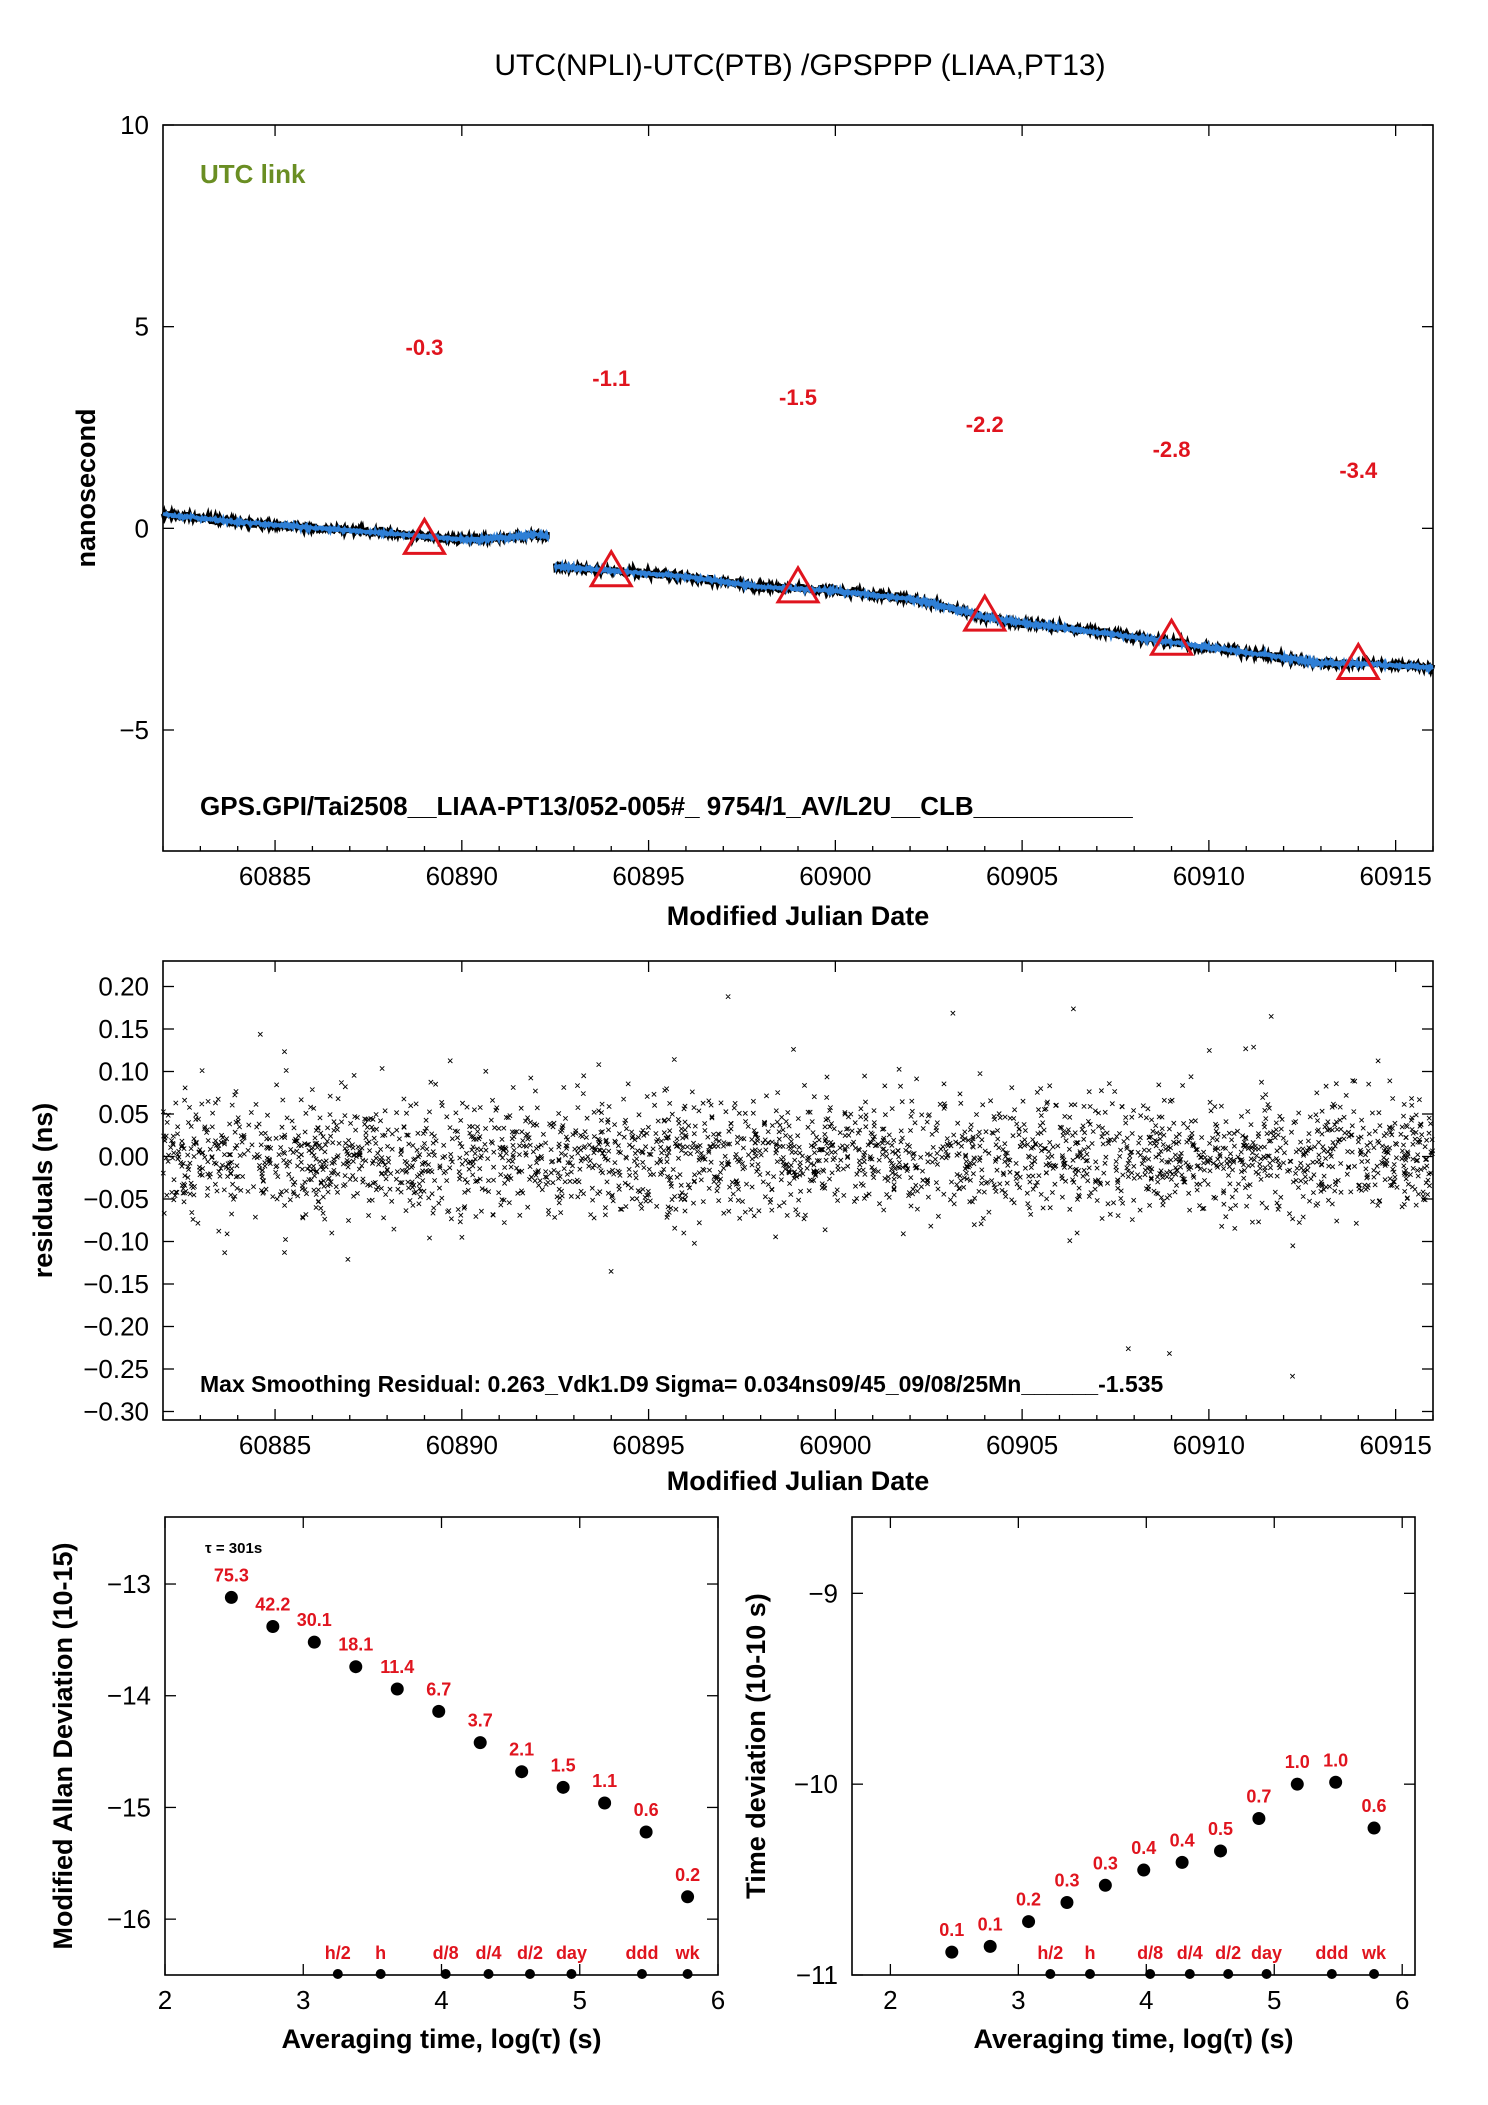  Describe the element at coordinates (648, 1445) in the screenshot. I see `x-tick-label: 60895` at that location.